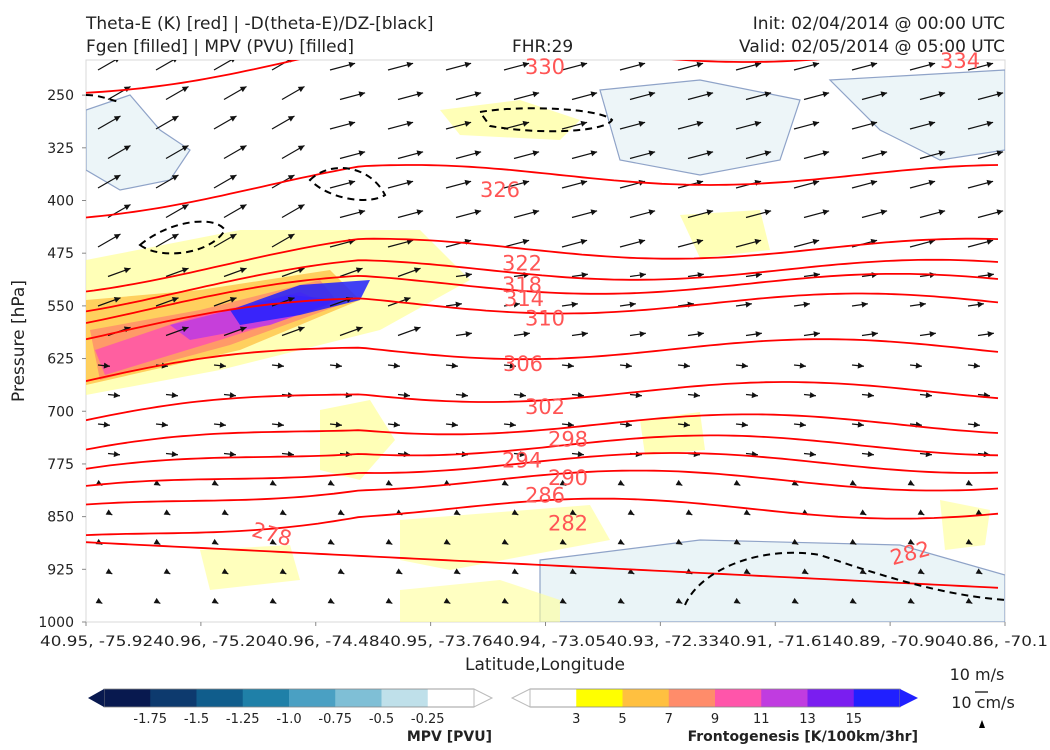 This screenshot has width=1050, height=750. I want to click on ref-arrow-vertical-head, so click(982, 724).